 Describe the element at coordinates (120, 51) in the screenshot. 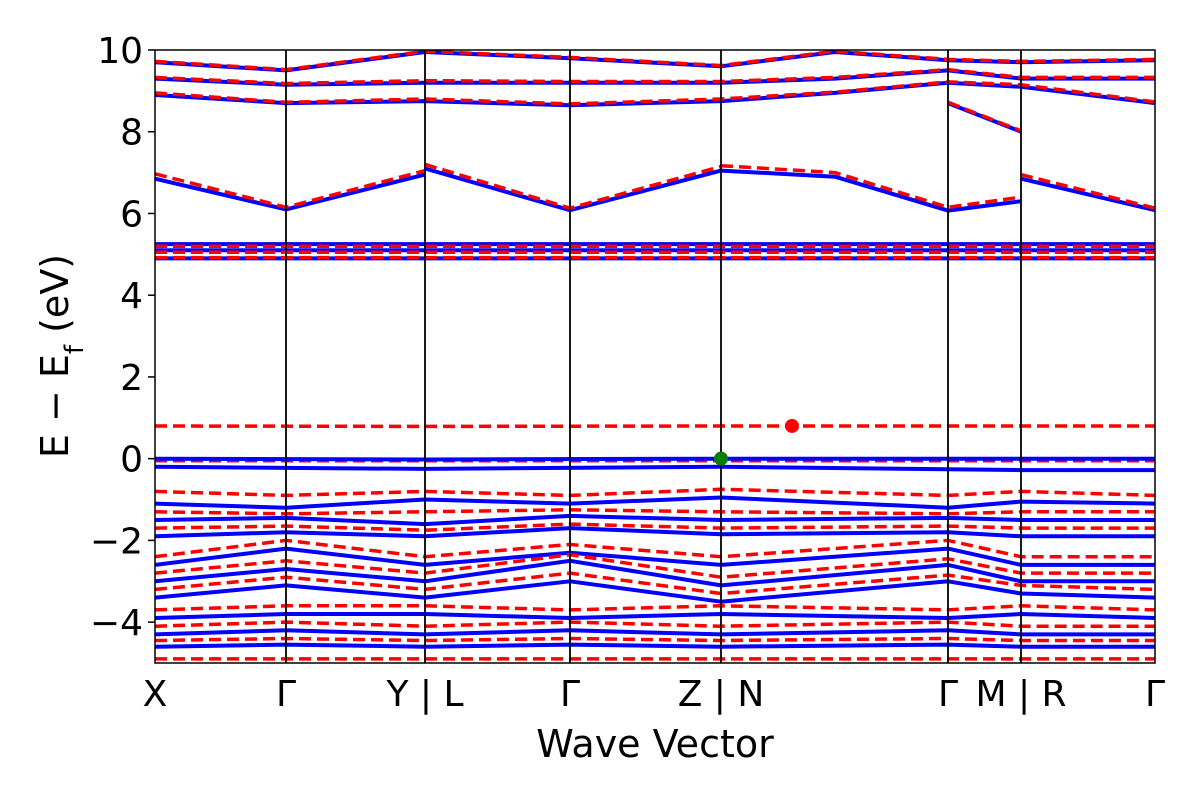

I see `y-tick-label-7: 10` at that location.